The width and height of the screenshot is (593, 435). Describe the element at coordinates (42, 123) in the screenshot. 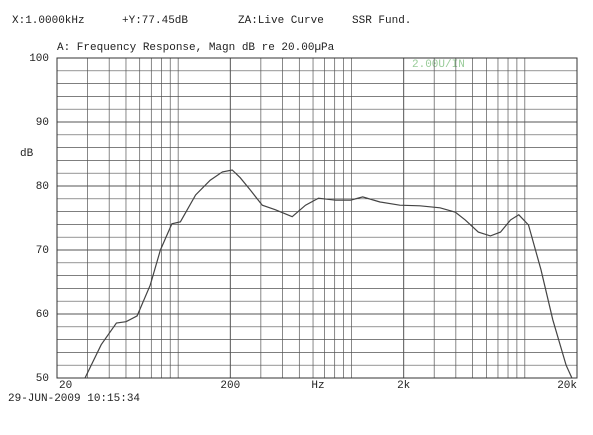

I see `y-tick-label: 90` at that location.